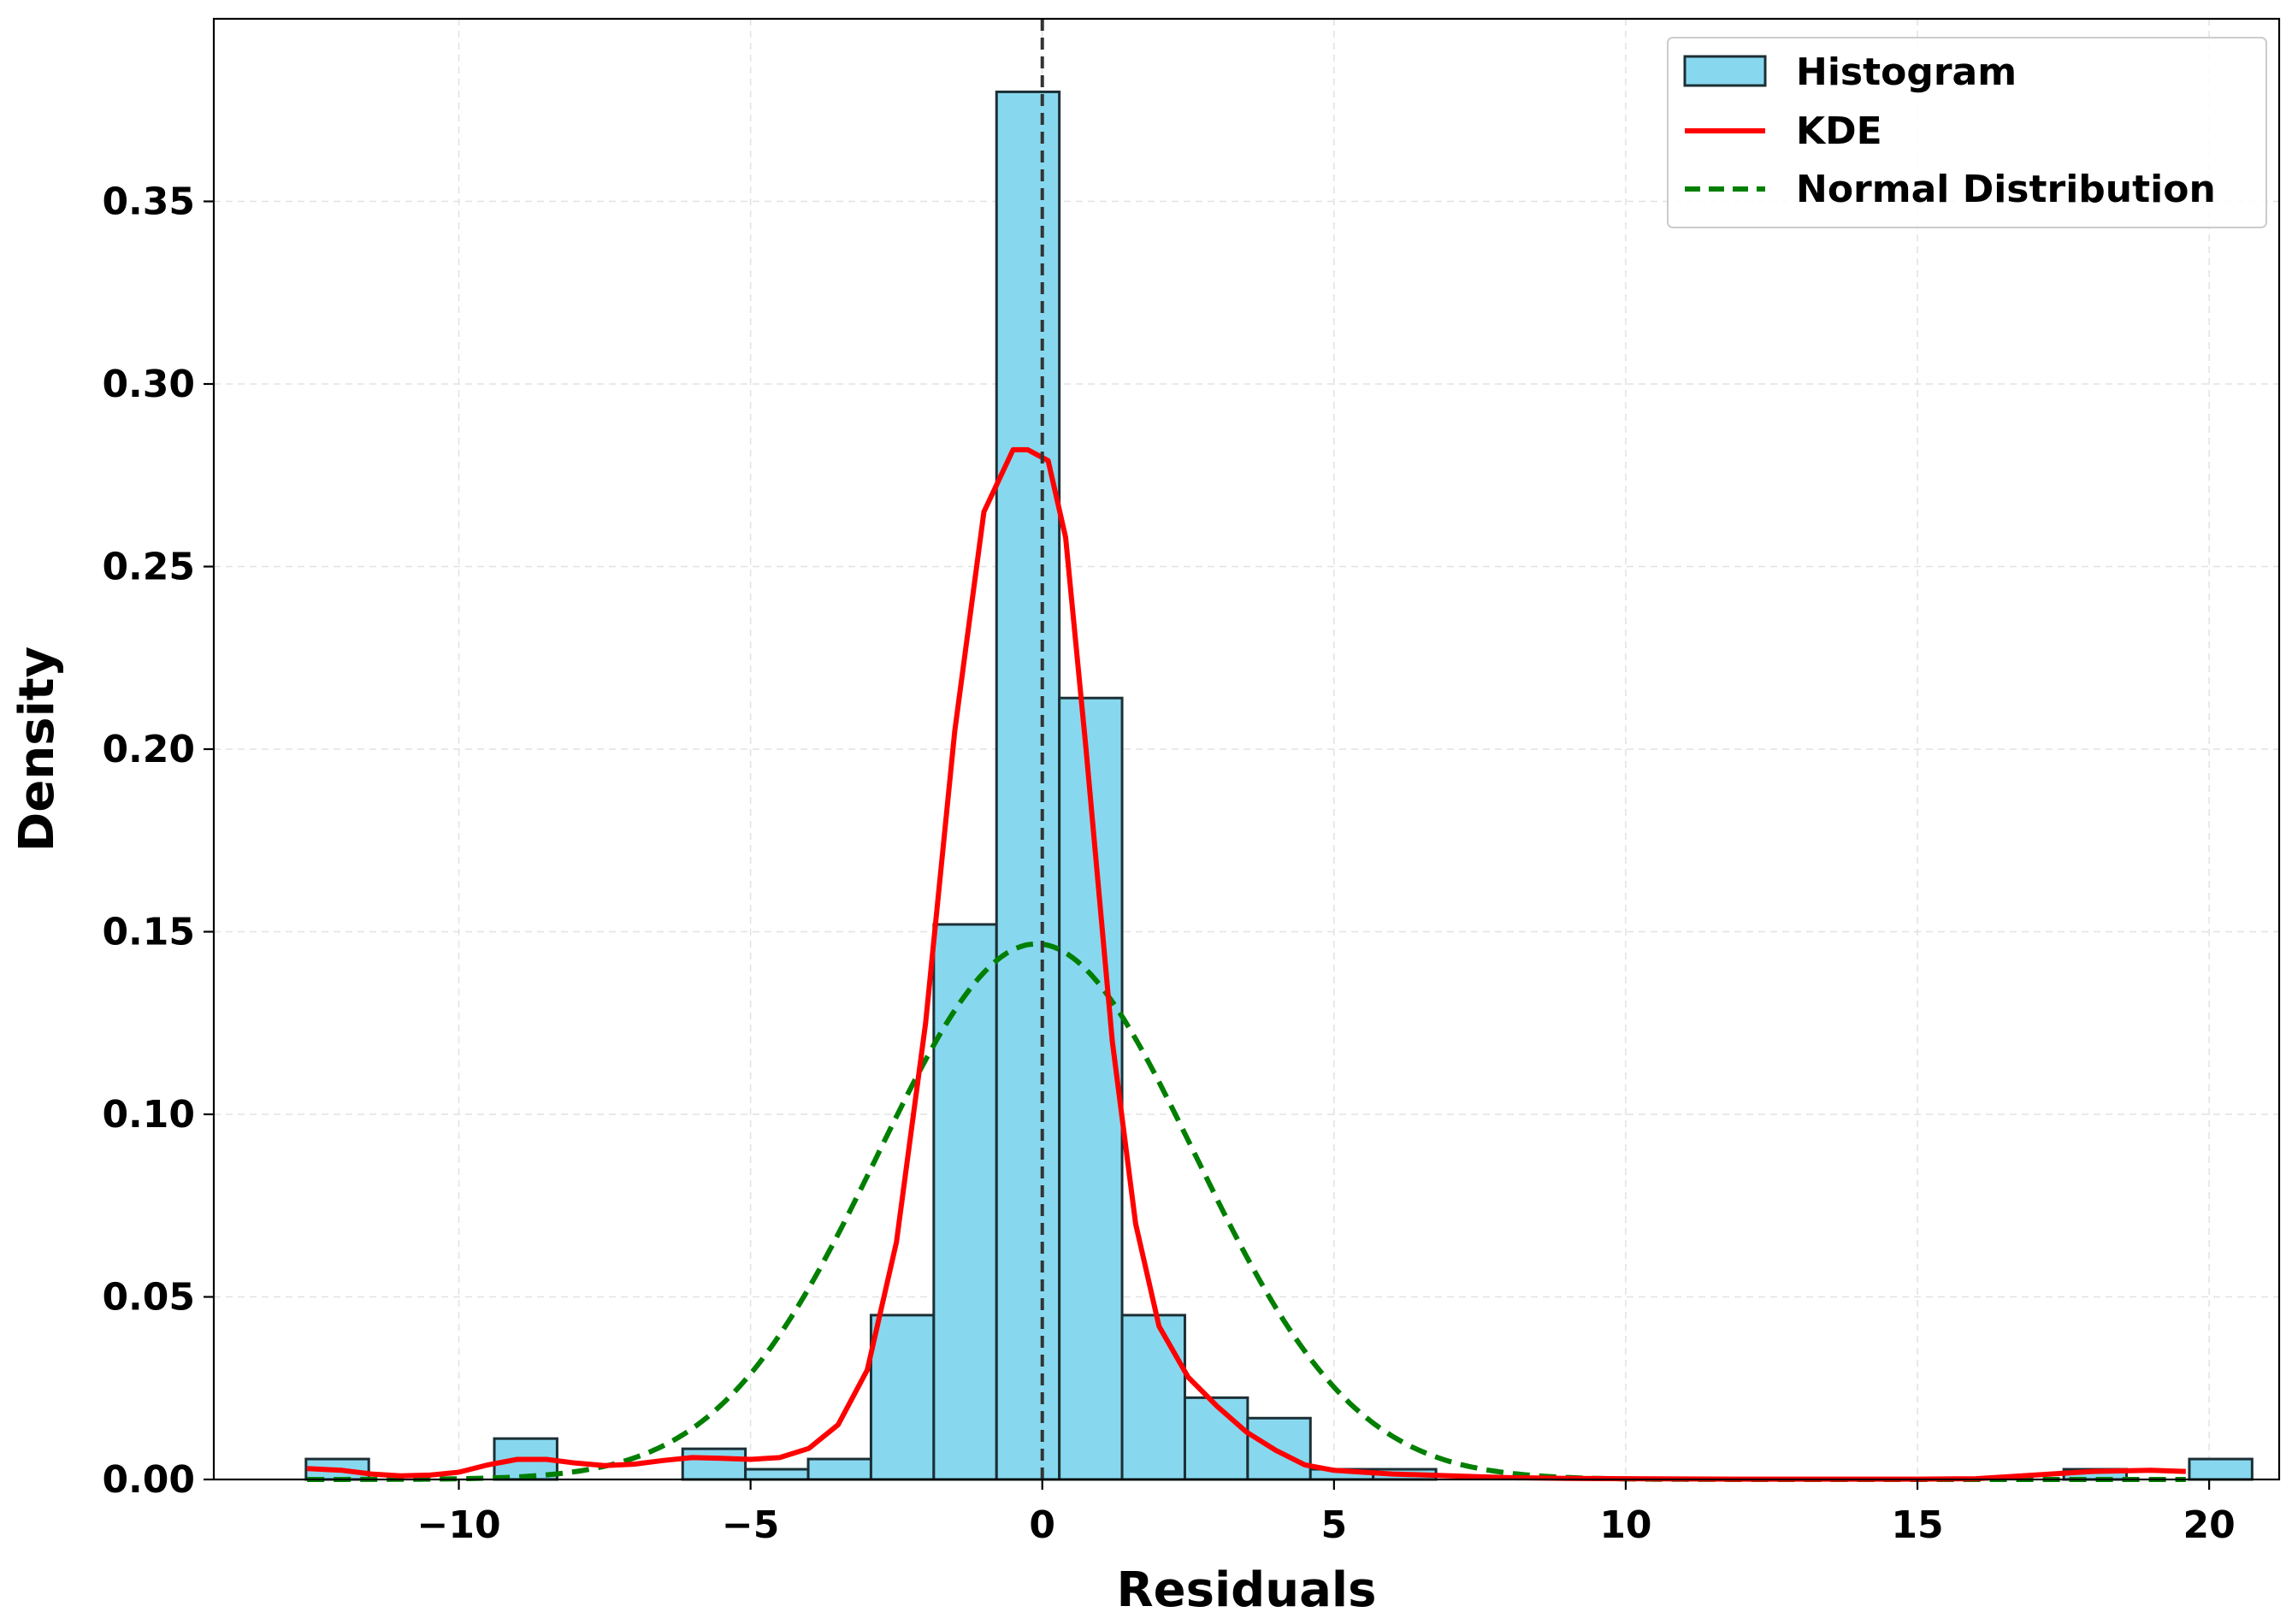 The width and height of the screenshot is (2292, 1624). I want to click on y-tick-label: 0.25, so click(148, 567).